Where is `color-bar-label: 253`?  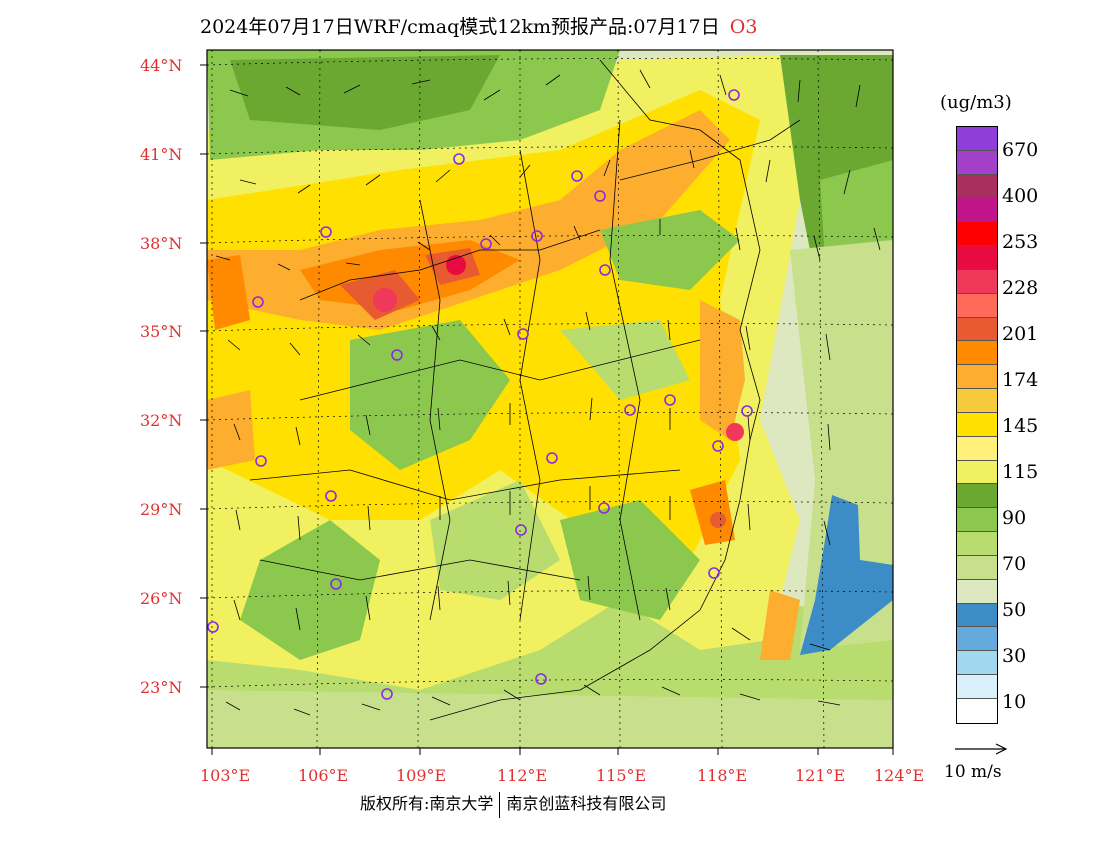
color-bar-label: 253 is located at coordinates (1020, 242).